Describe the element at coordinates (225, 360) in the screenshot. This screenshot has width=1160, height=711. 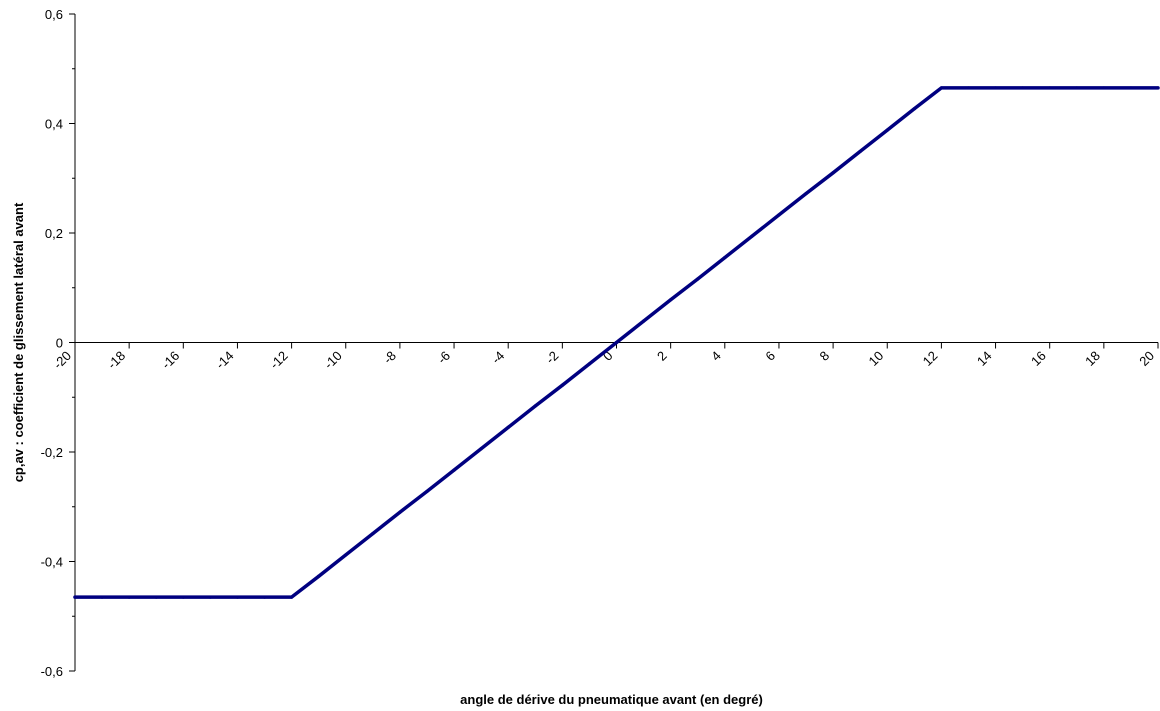
I see `x-tick-label: -14` at that location.